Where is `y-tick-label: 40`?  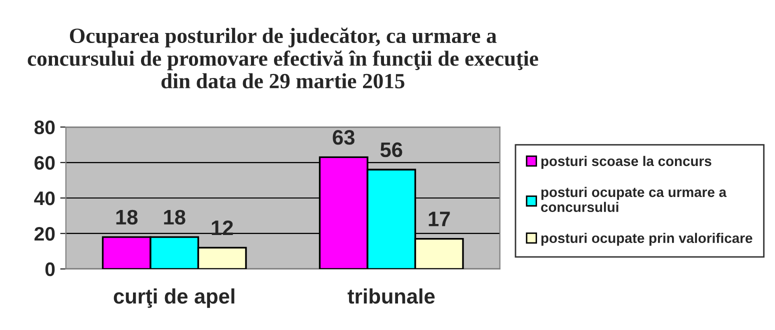 y-tick-label: 40 is located at coordinates (44, 198).